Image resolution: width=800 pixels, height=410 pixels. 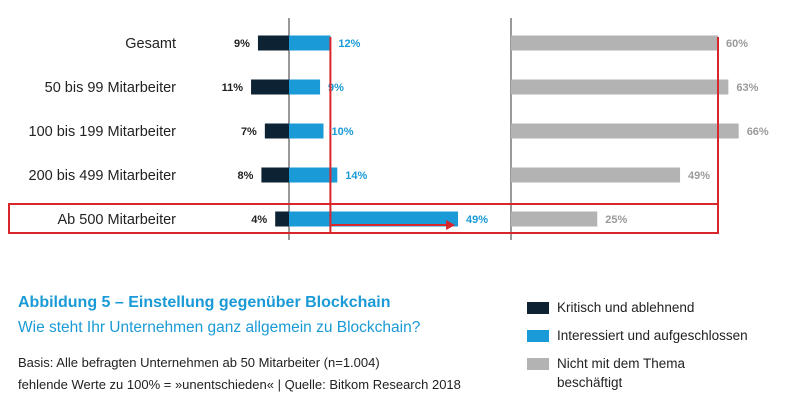 I want to click on label-nicht-gesamt: 60%, so click(x=737, y=44).